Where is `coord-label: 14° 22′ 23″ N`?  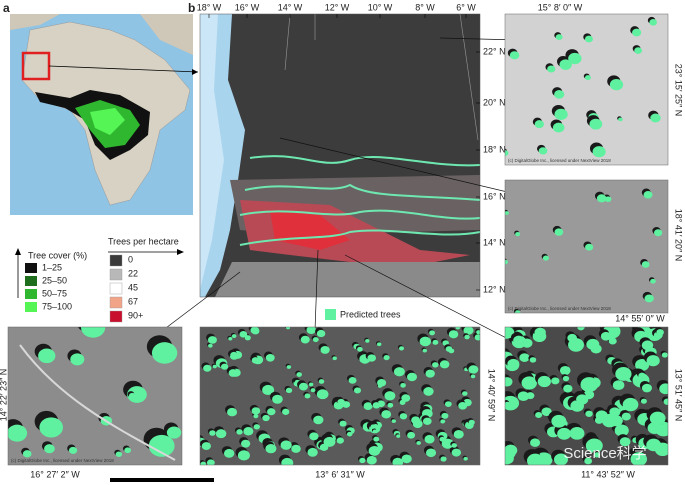
coord-label: 14° 22′ 23″ N is located at coordinates (4, 395).